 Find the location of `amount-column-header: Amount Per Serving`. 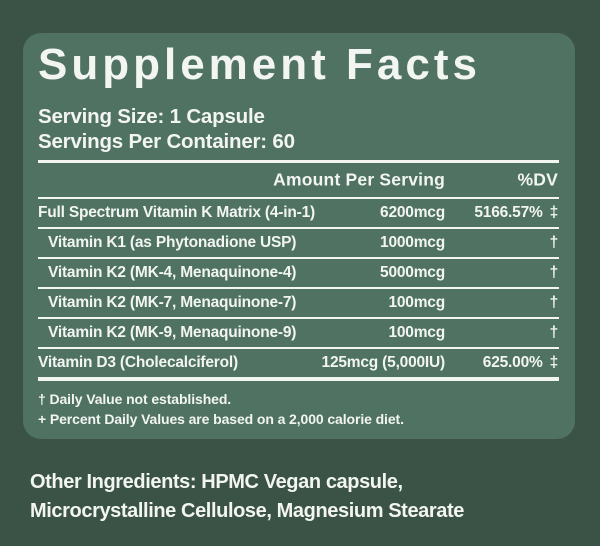

amount-column-header: Amount Per Serving is located at coordinates (359, 179).